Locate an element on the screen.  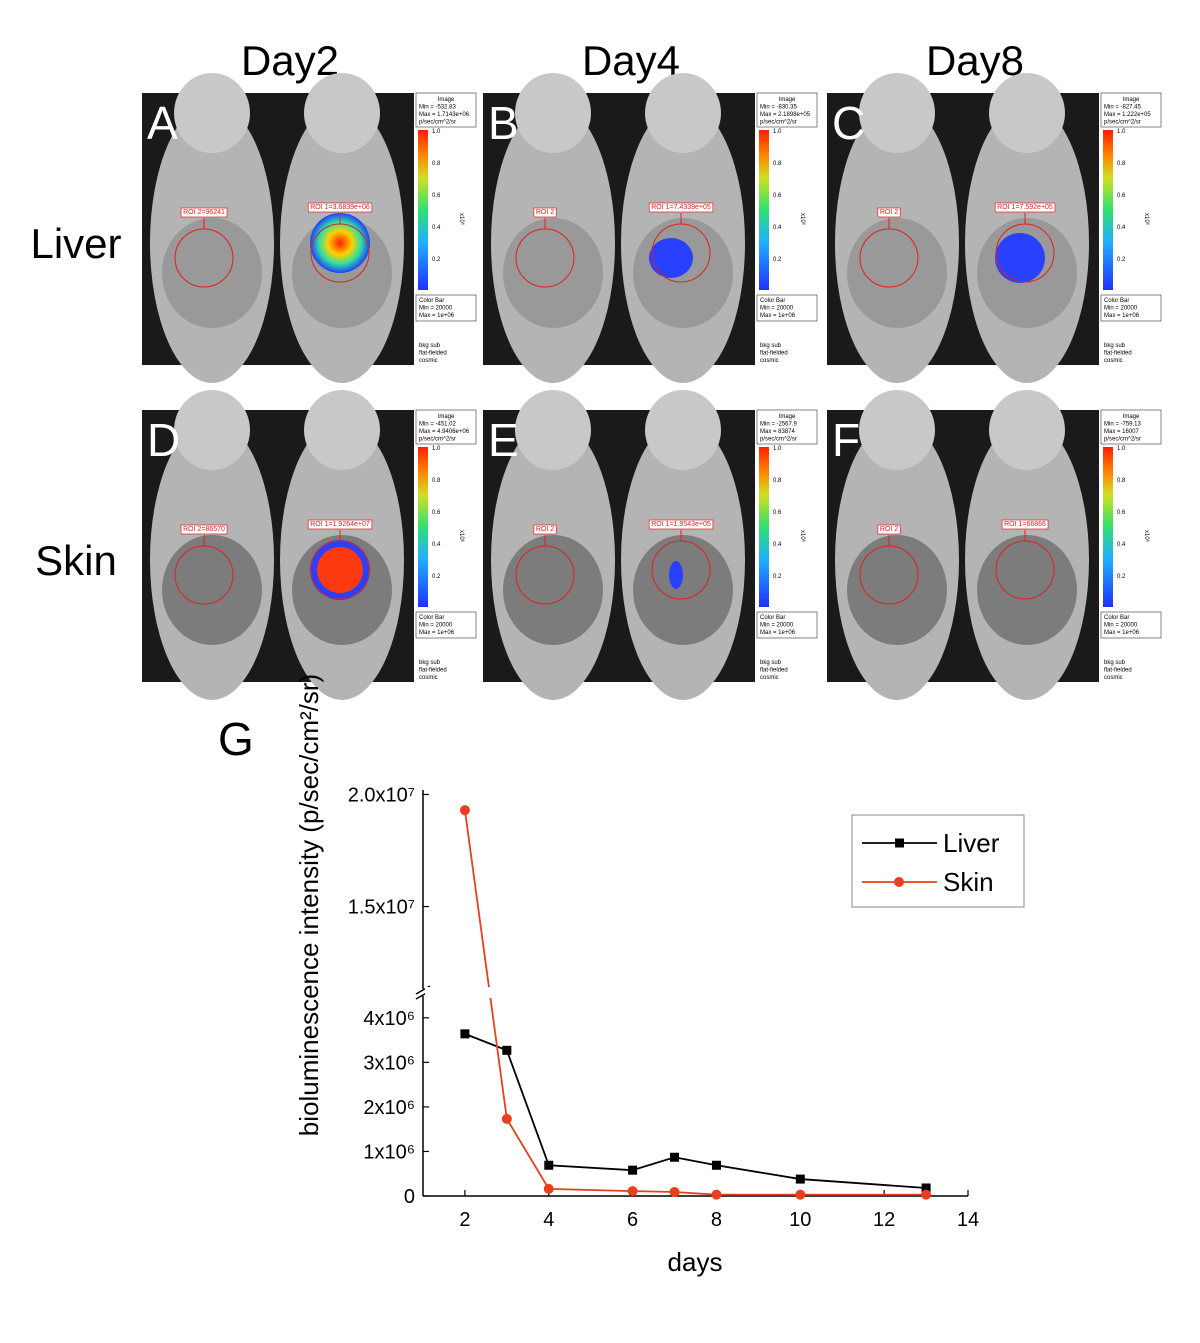
roi-label: ROI 1=1.9264e+07 is located at coordinates (340, 524).